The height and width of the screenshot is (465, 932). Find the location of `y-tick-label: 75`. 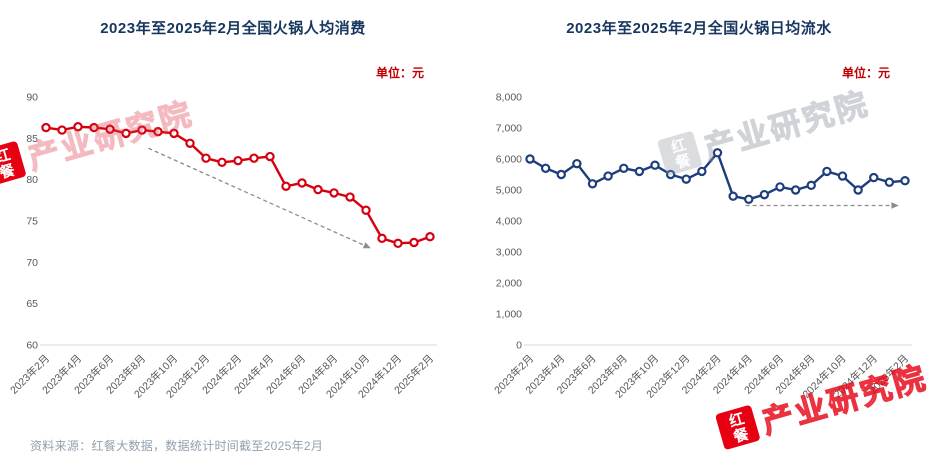

y-tick-label: 75 is located at coordinates (32, 222).